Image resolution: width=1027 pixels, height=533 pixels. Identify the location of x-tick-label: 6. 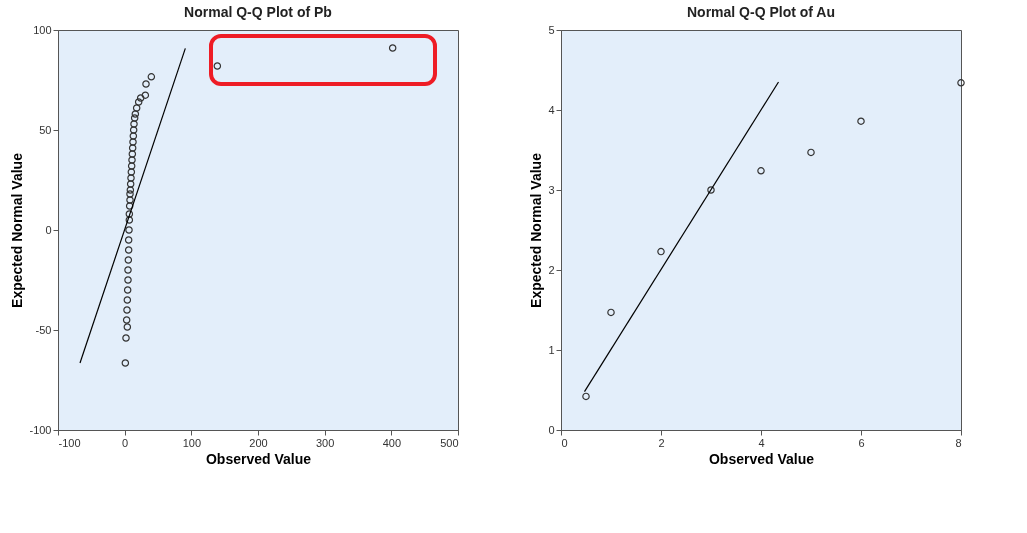
(861, 442).